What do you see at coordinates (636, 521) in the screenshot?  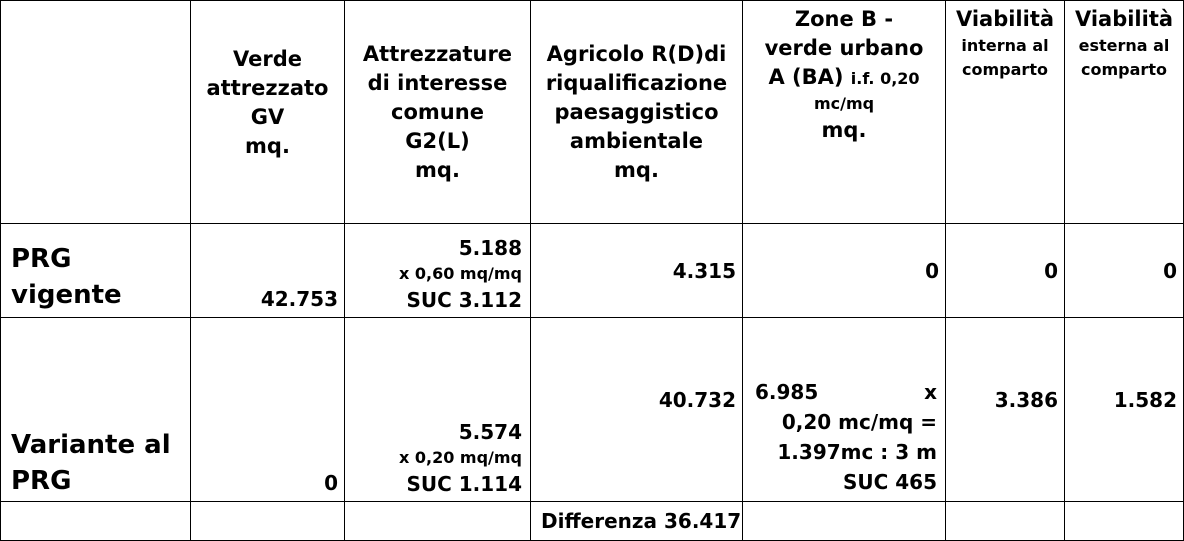 I see `cell-differenza: Differenza 36.417` at bounding box center [636, 521].